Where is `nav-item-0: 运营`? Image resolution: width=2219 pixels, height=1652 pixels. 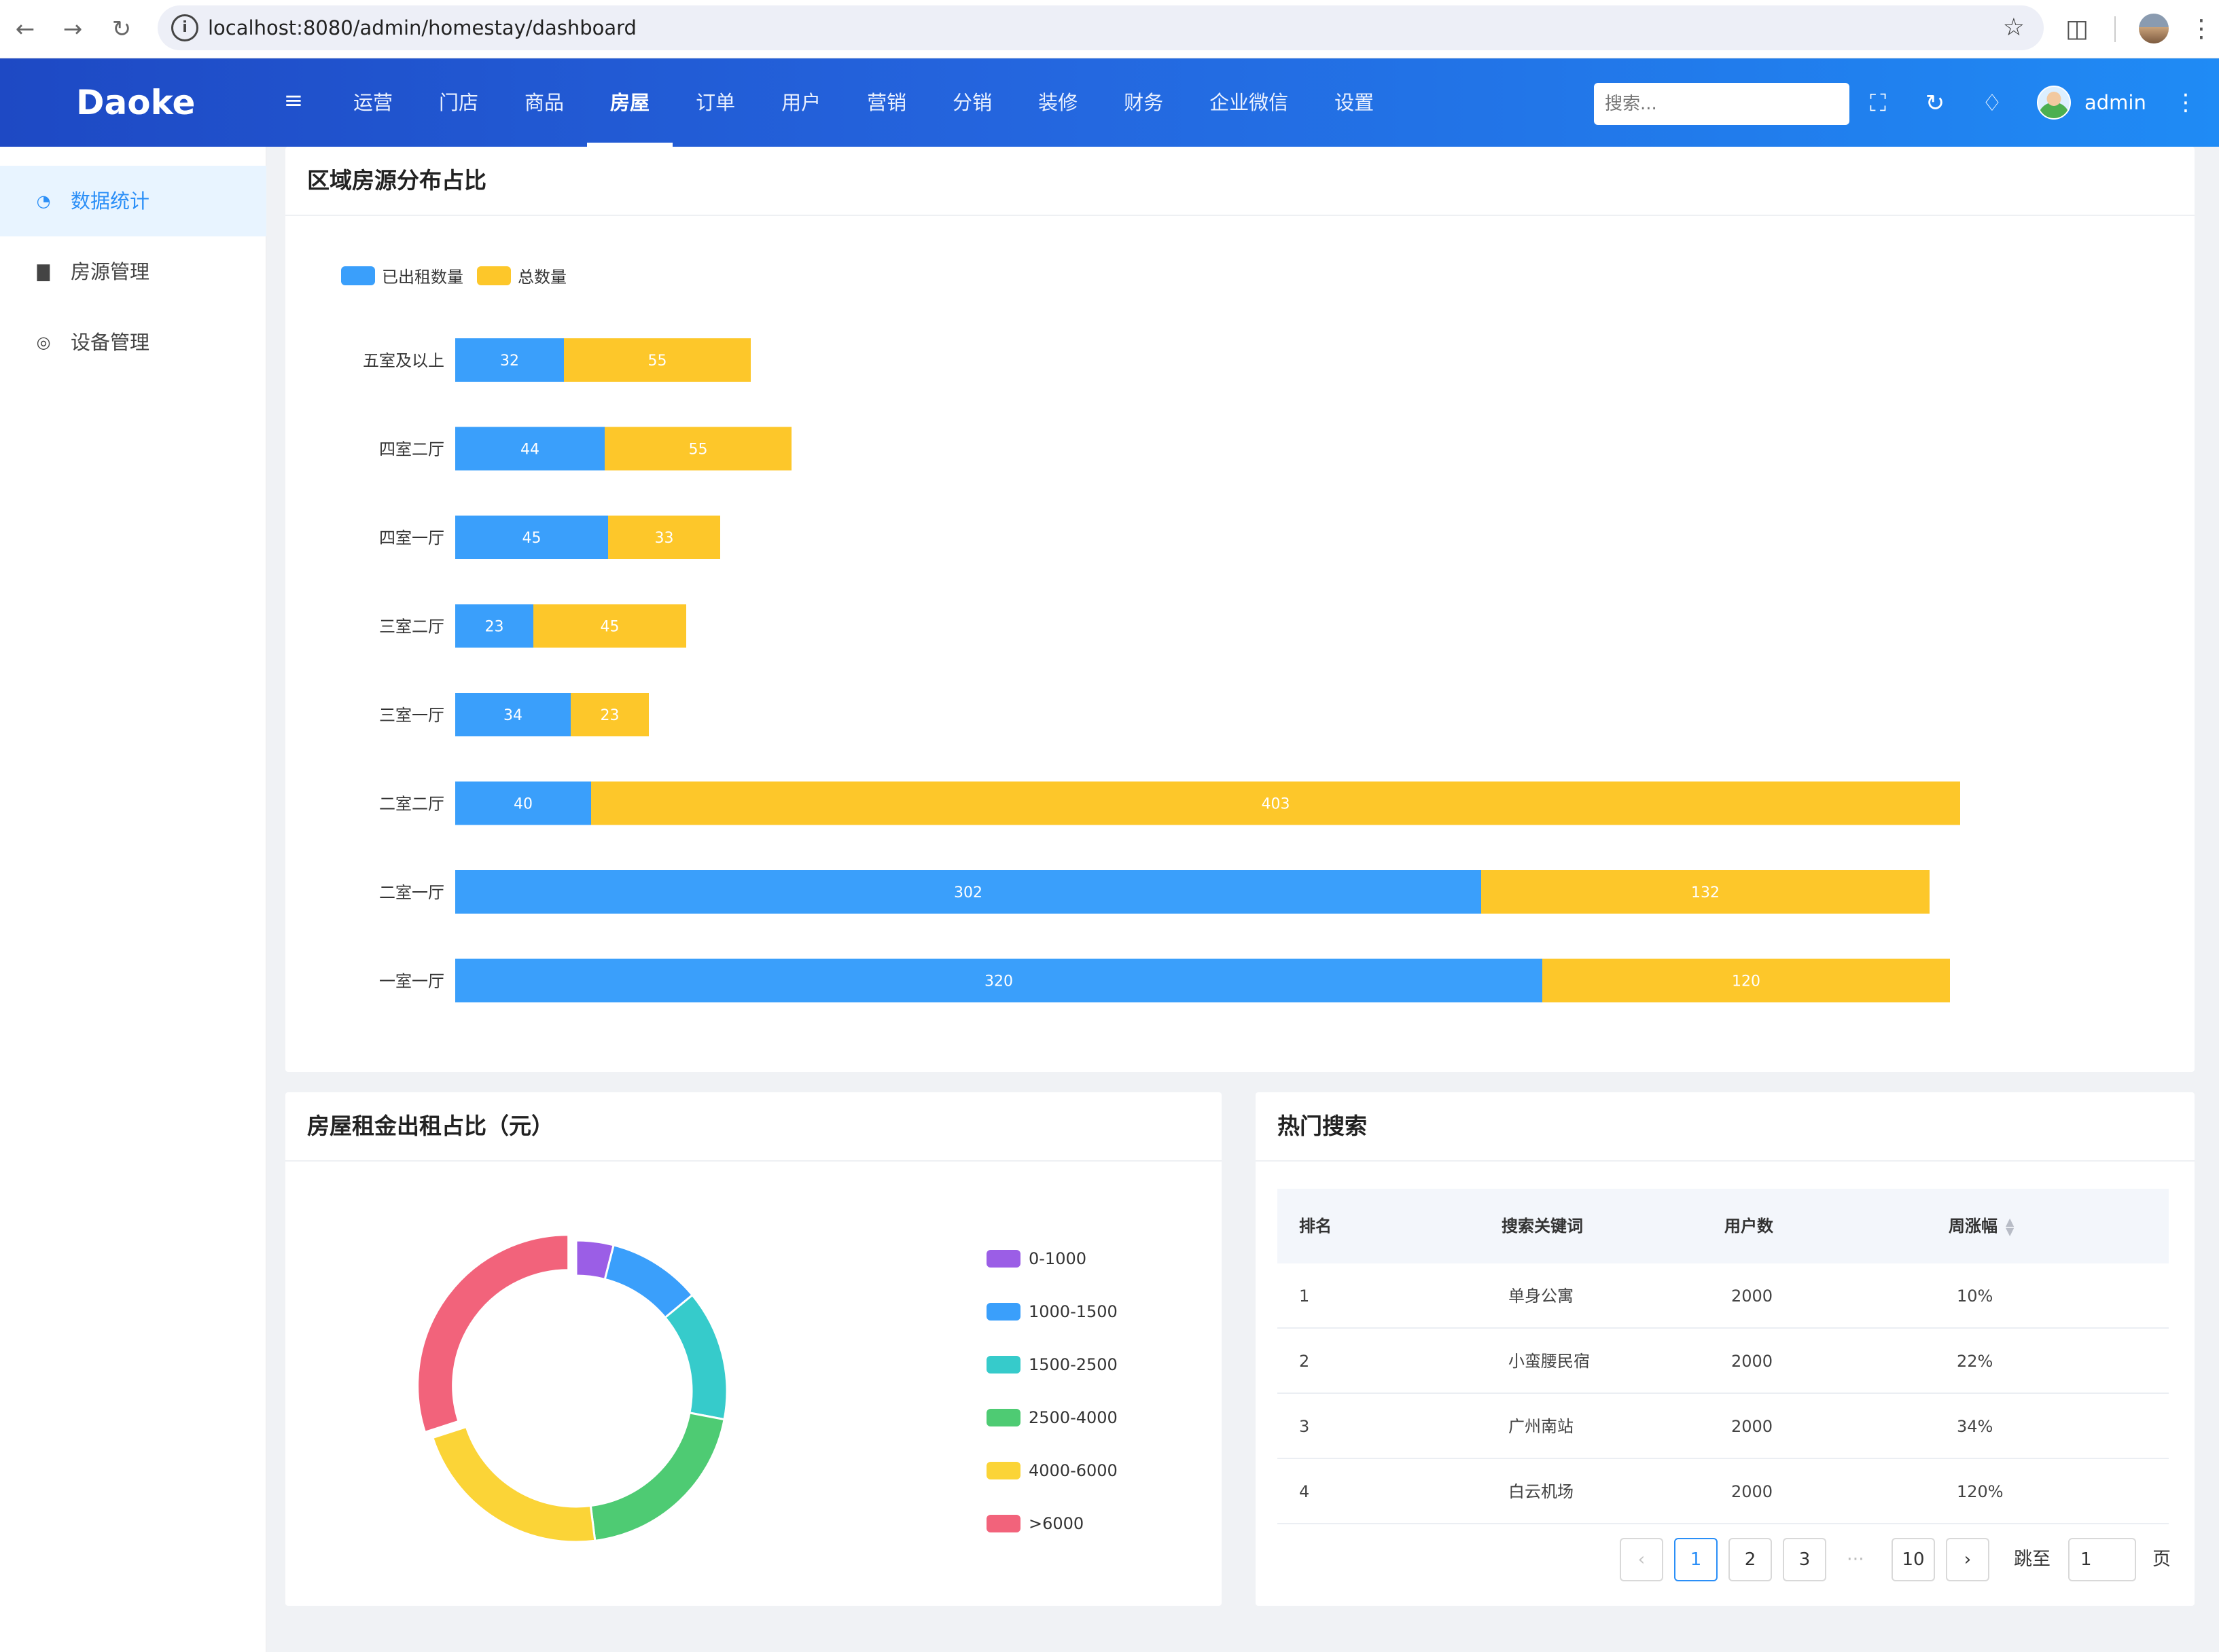 nav-item-0: 运营 is located at coordinates (373, 102).